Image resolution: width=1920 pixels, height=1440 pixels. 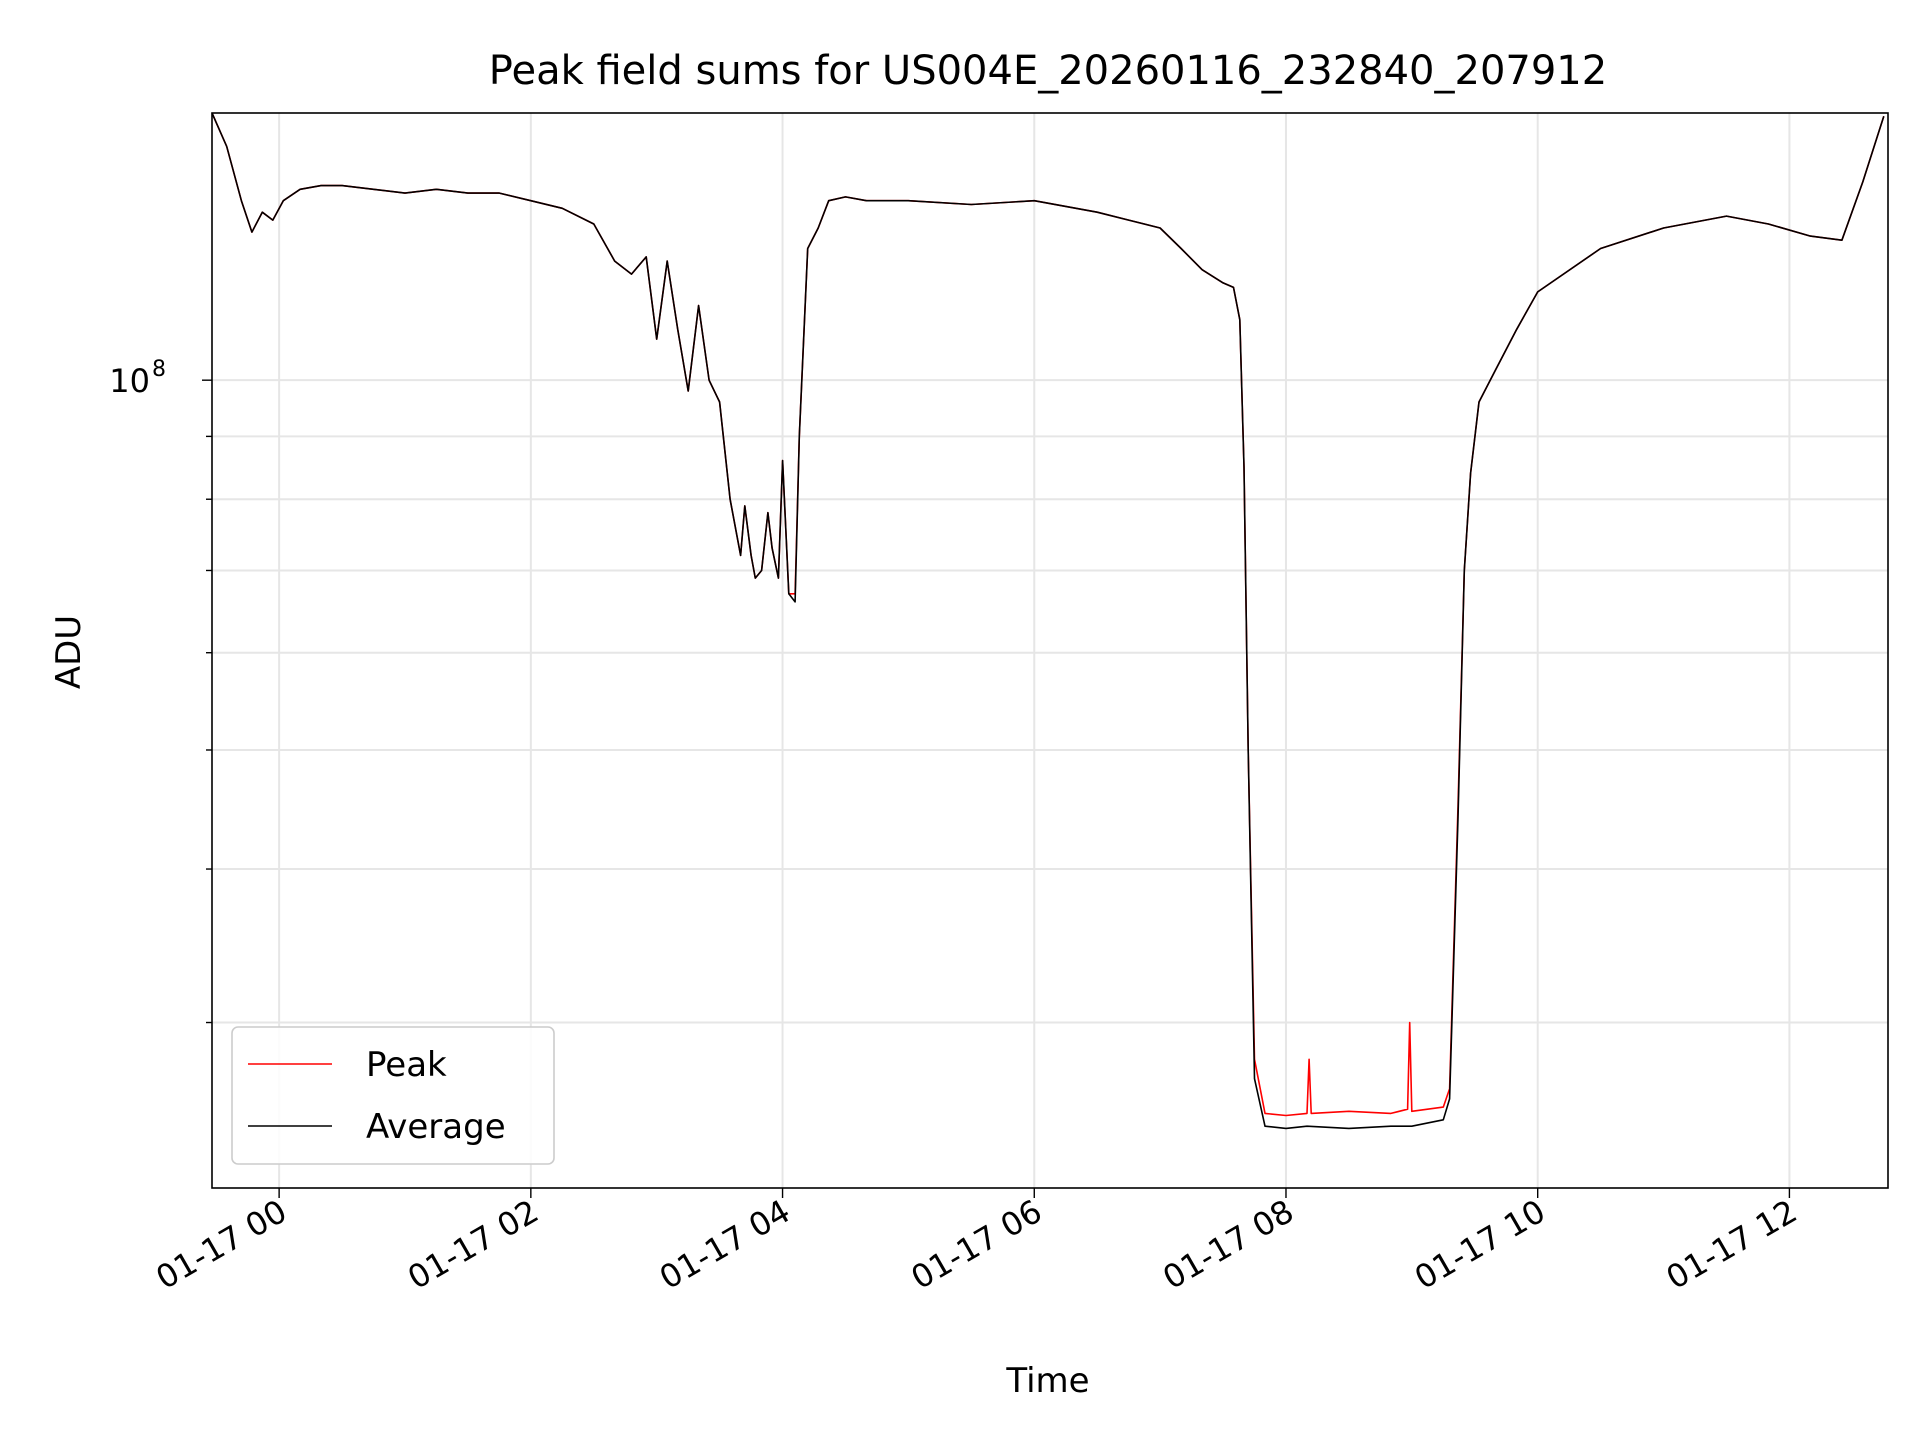 What do you see at coordinates (69, 652) in the screenshot?
I see `y-axis-label: ADU` at bounding box center [69, 652].